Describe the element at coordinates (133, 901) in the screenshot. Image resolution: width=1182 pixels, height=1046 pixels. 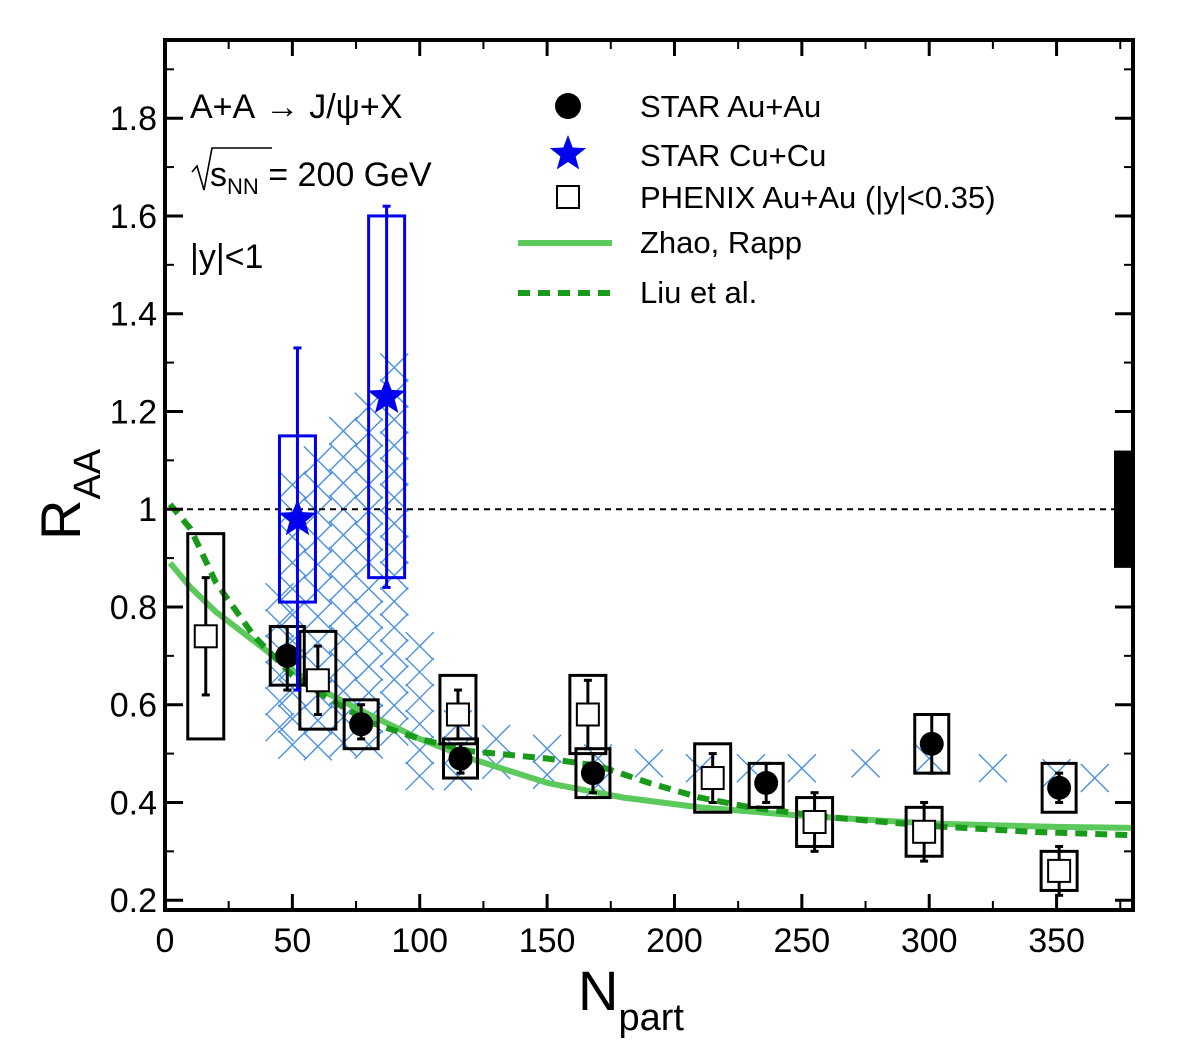
I see `y-tick-label: 0.2` at that location.